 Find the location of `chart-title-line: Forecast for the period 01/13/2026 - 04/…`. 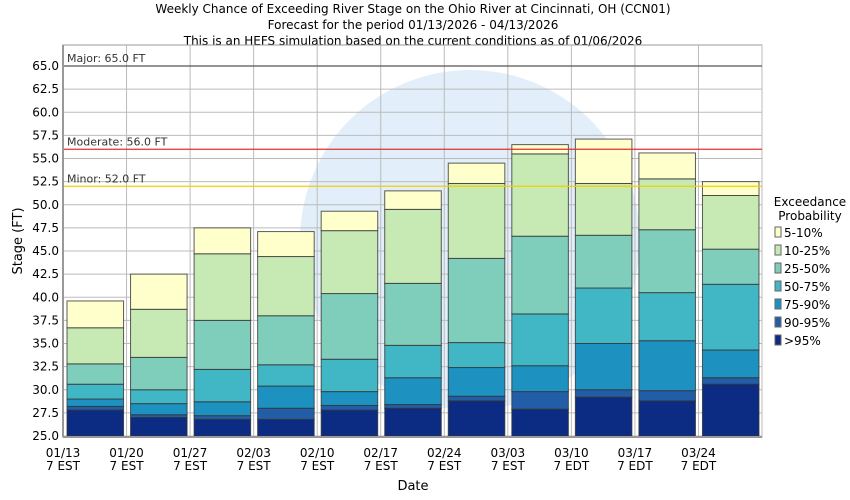

chart-title-line: Forecast for the period 01/13/2026 - 04/… is located at coordinates (413, 25).